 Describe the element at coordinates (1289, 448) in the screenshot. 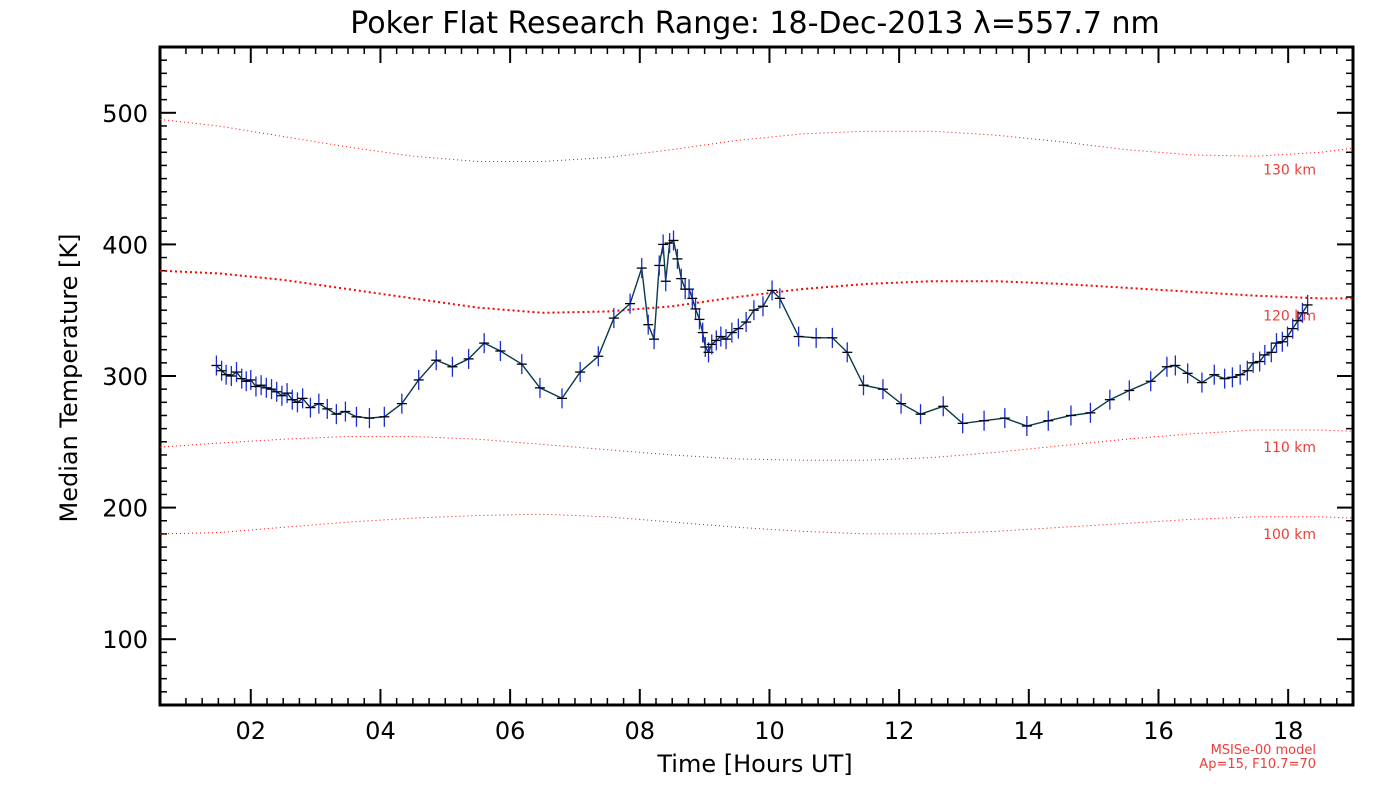

I see `model-curve-label: 110 km` at that location.